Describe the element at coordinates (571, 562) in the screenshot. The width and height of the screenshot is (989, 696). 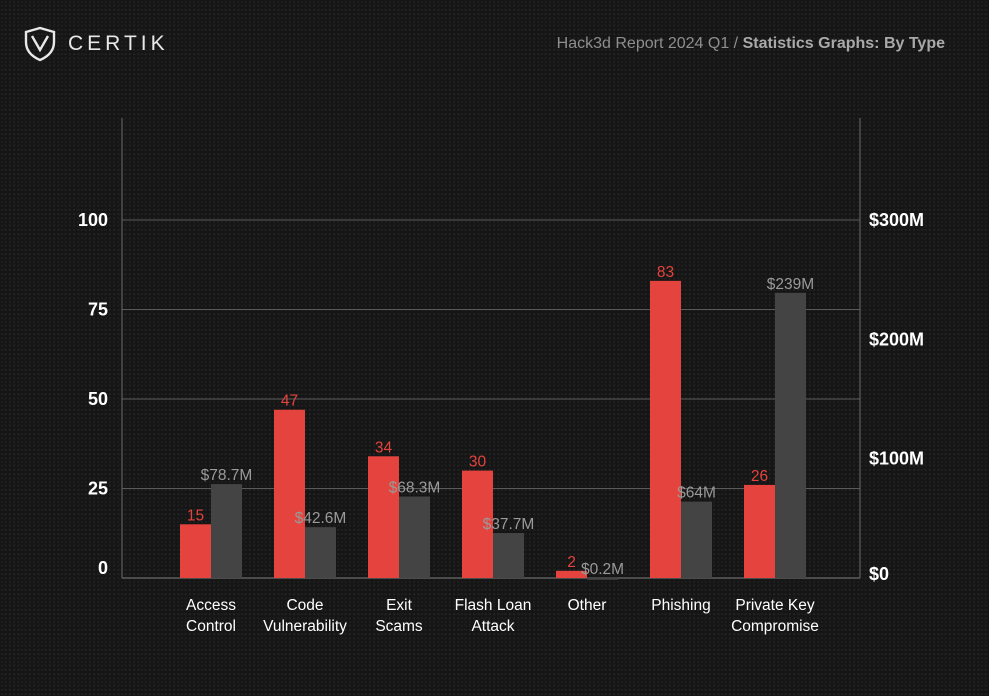
I see `count-data-label: 2` at that location.